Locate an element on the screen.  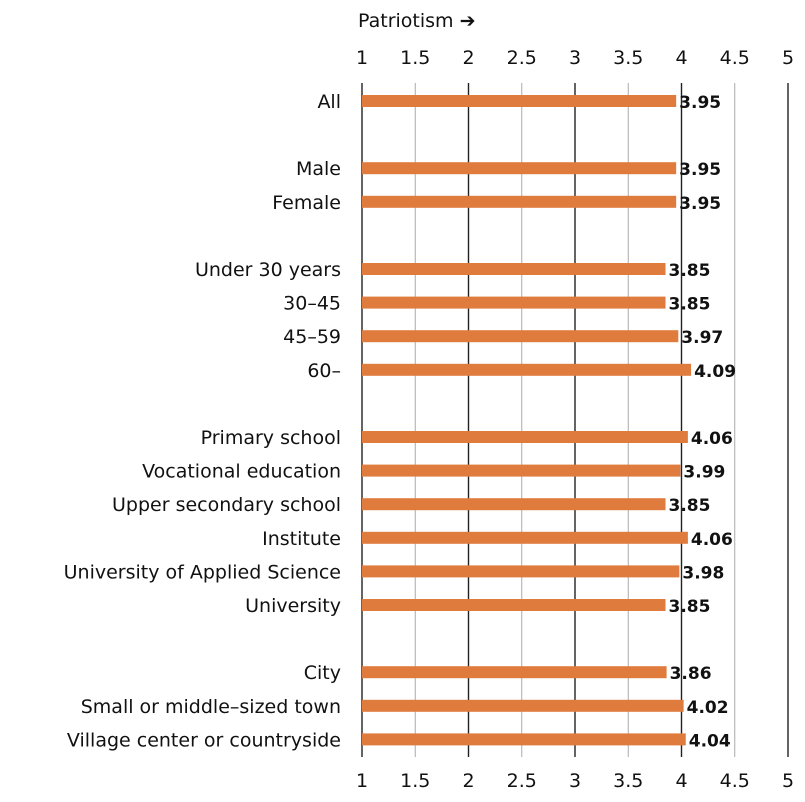
category-label: Female is located at coordinates (306, 203).